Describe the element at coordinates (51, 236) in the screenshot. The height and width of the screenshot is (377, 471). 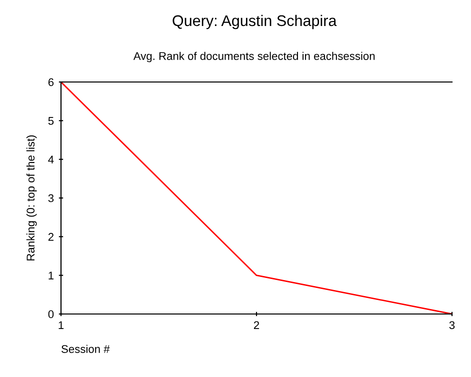
I see `y-tick-label: 2` at that location.